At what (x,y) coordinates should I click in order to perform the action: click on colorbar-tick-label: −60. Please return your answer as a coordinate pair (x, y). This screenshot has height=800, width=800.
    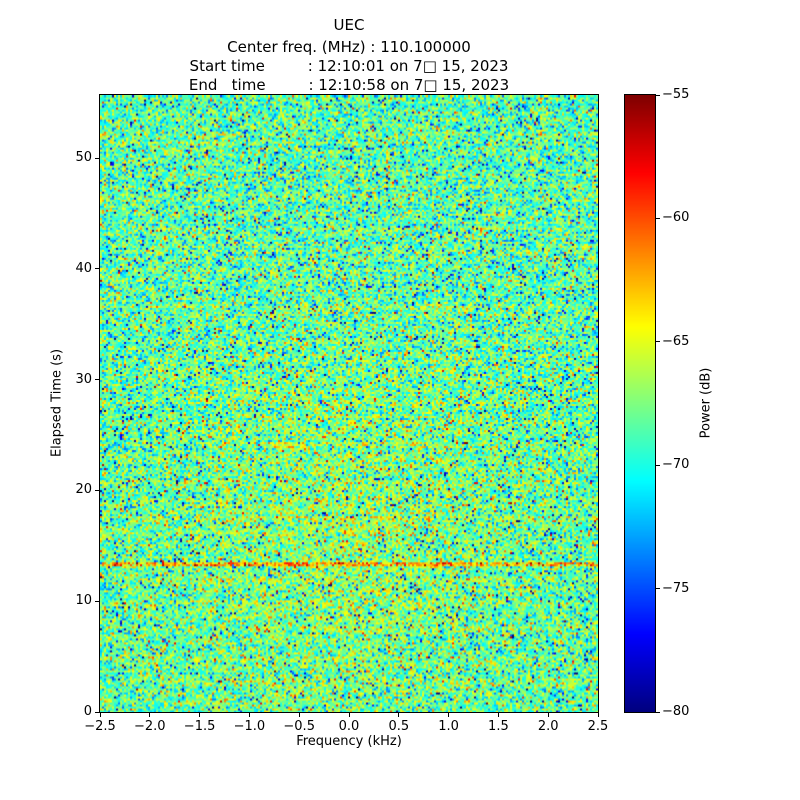
    Looking at the image, I should click on (676, 218).